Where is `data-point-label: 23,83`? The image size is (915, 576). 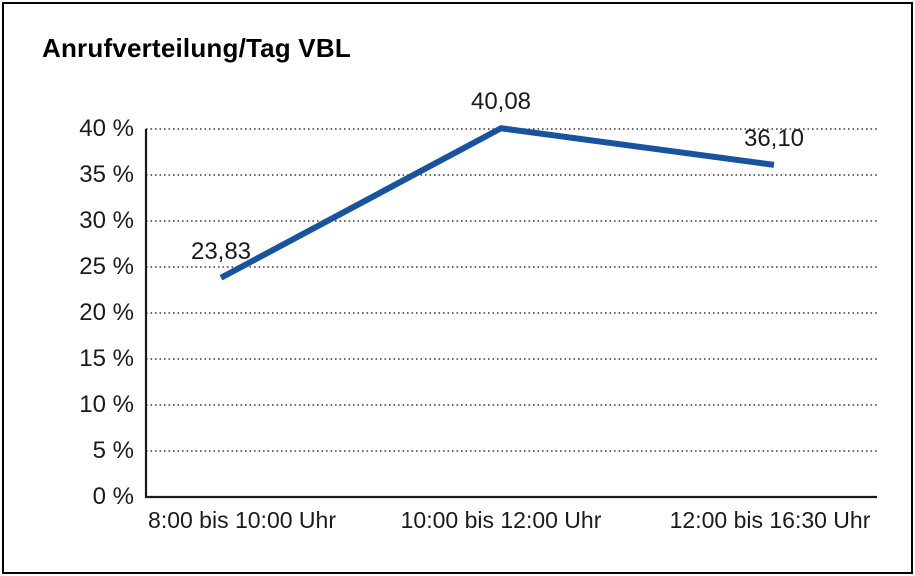 data-point-label: 23,83 is located at coordinates (221, 251).